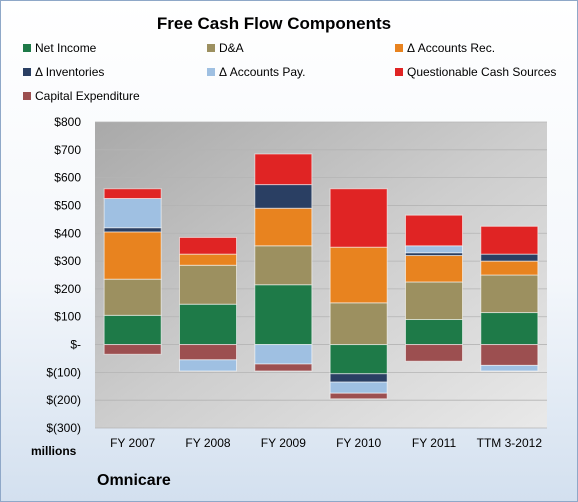  Describe the element at coordinates (70, 72) in the screenshot. I see `legend-label: Δ Inventories` at that location.